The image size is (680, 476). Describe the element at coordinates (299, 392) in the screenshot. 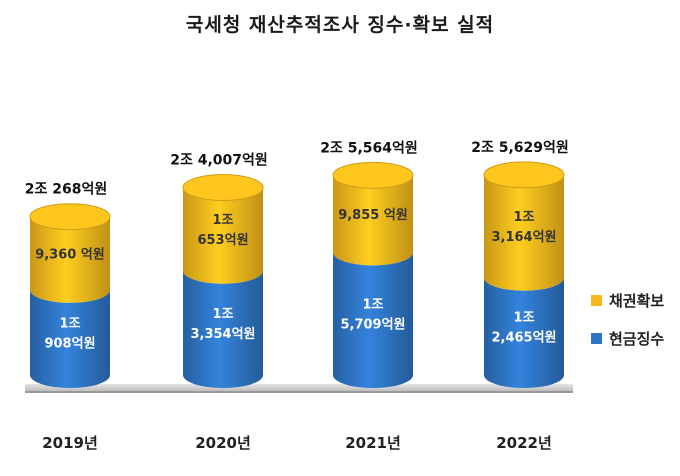

I see `chart-baseline-shadow` at that location.